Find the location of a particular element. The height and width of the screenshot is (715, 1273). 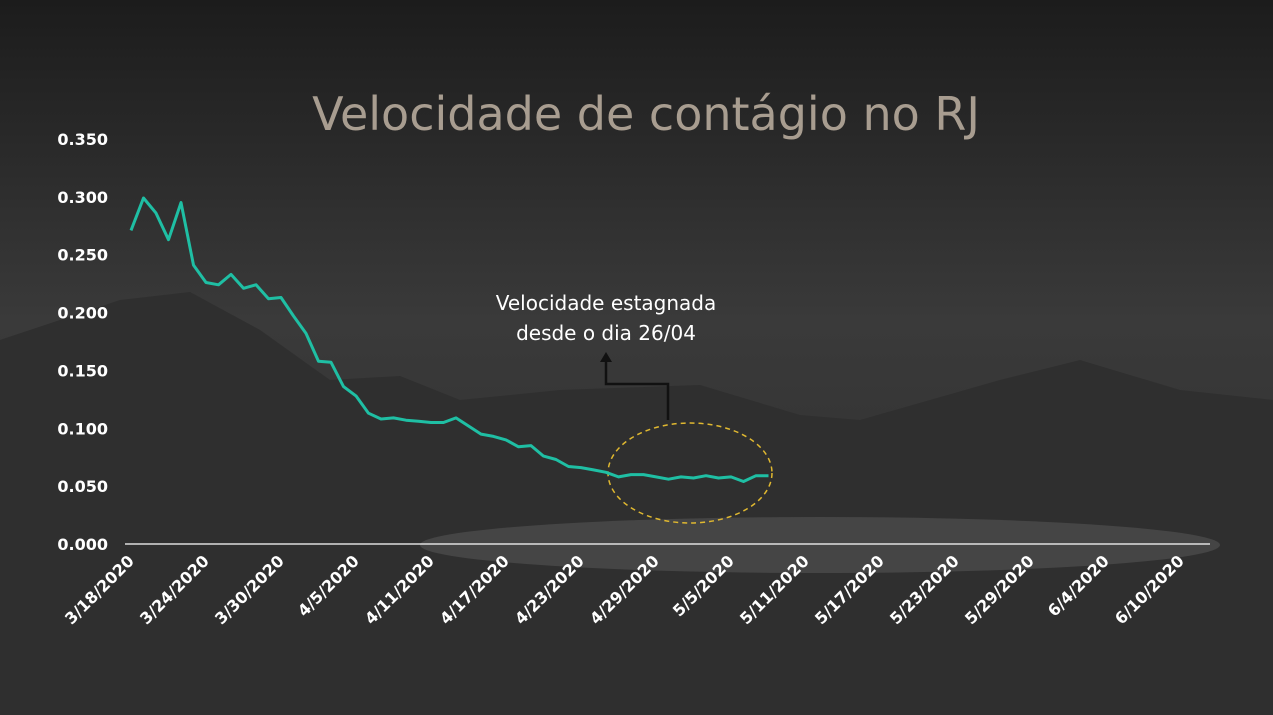

annotation-arrow is located at coordinates (637, 390).